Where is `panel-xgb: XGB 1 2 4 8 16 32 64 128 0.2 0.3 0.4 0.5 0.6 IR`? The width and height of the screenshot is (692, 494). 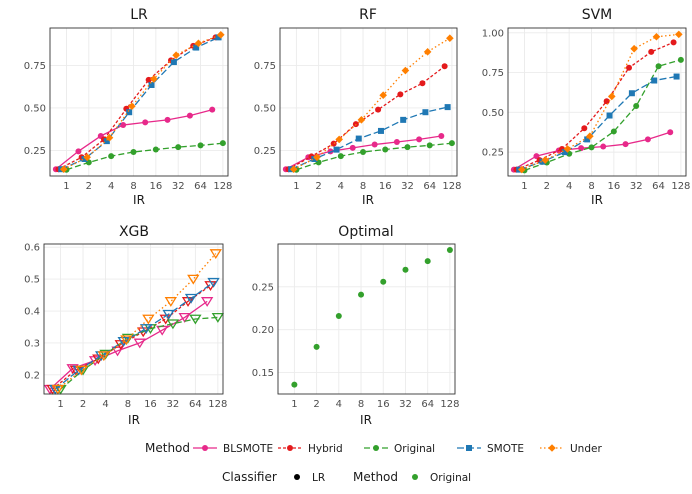 panel-xgb: XGB 1 2 4 8 16 32 64 128 0.2 0.3 0.4 0.5 0.6 IR is located at coordinates (125, 325).